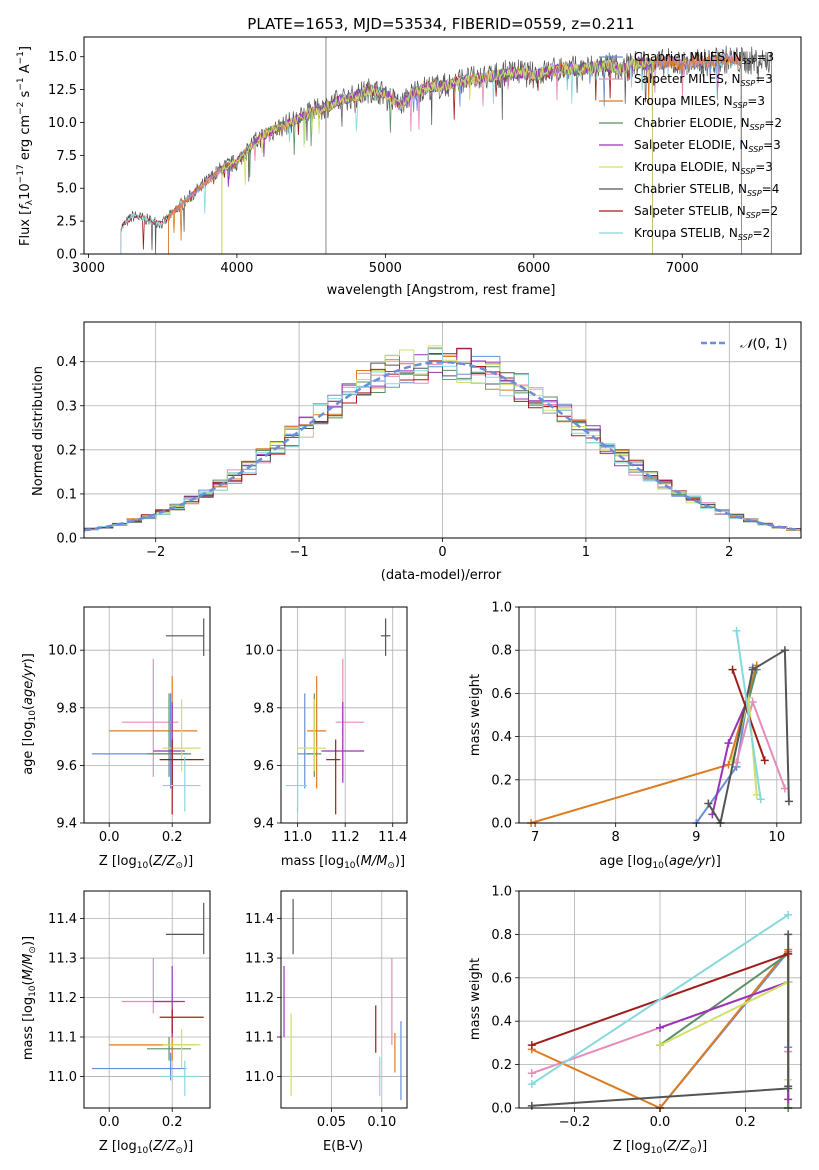 Image resolution: width=819 pixels, height=1170 pixels. What do you see at coordinates (616, 837) in the screenshot?
I see `age-weight-xtick-label: 8` at bounding box center [616, 837].